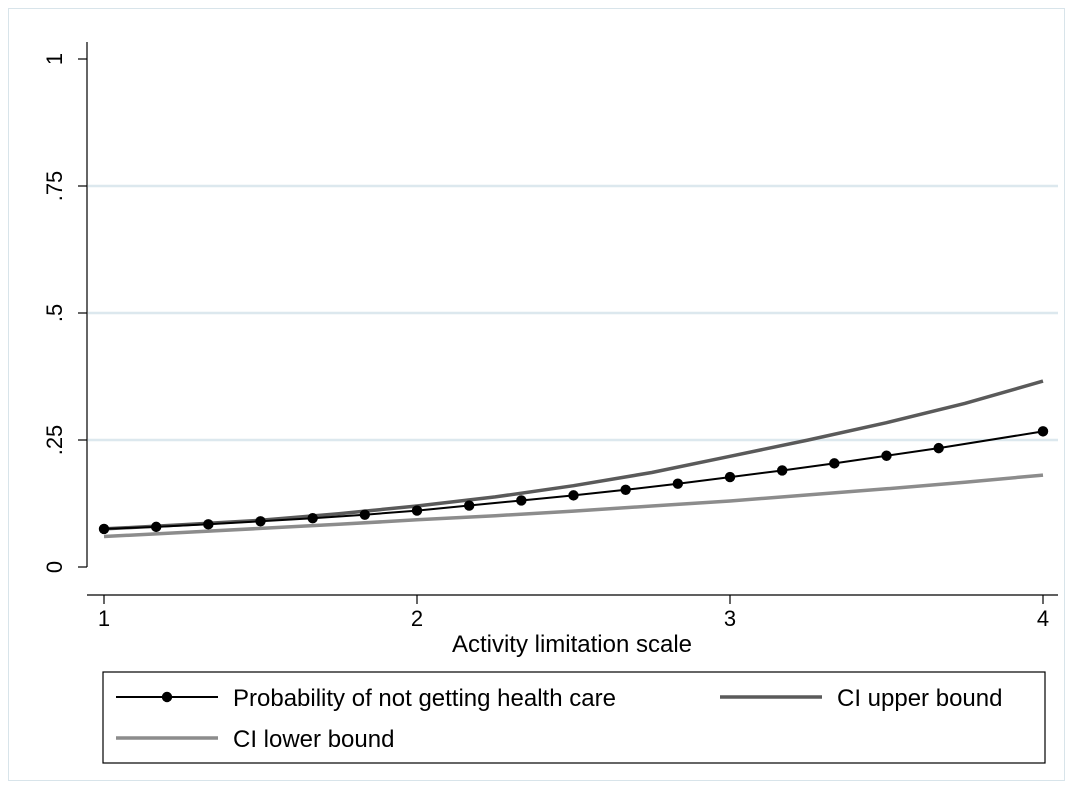 This screenshot has height=789, width=1073. I want to click on x-tick-label: 2, so click(417, 618).